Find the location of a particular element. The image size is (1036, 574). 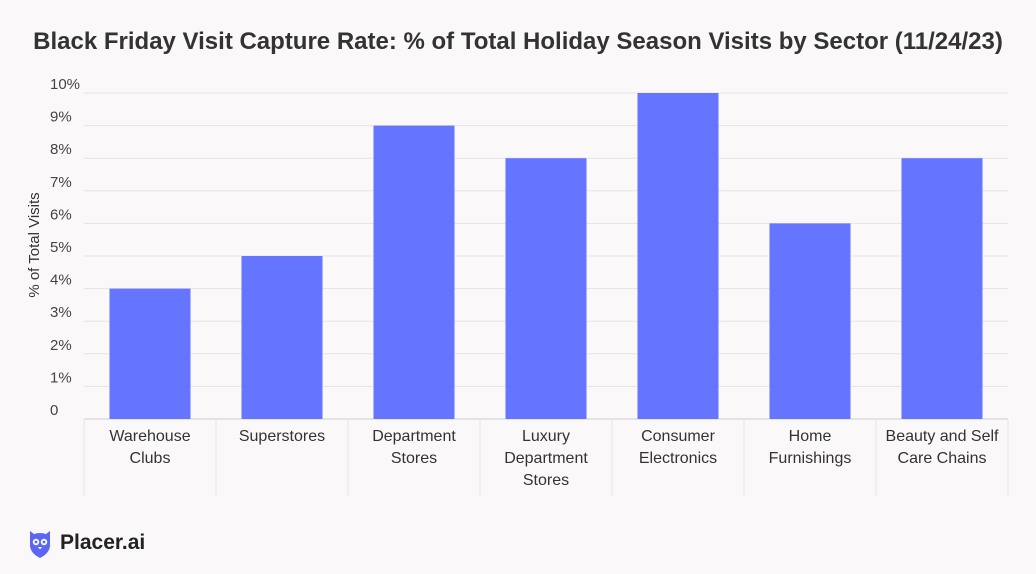

owl-icon is located at coordinates (40, 544).